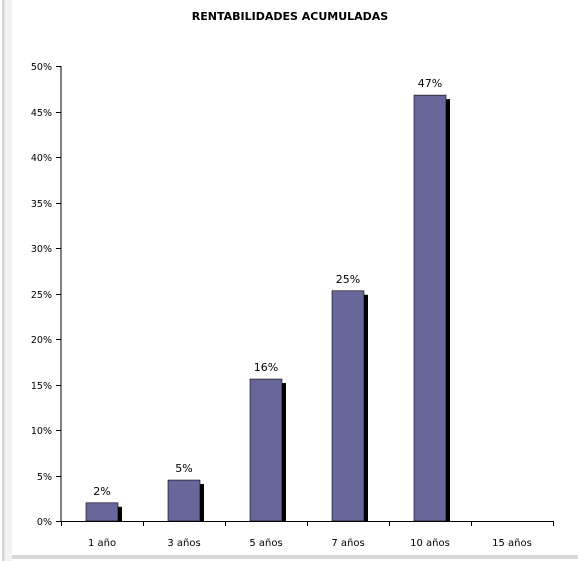 Image resolution: width=578 pixels, height=561 pixels. I want to click on y-tick-label: 45%, so click(41, 113).